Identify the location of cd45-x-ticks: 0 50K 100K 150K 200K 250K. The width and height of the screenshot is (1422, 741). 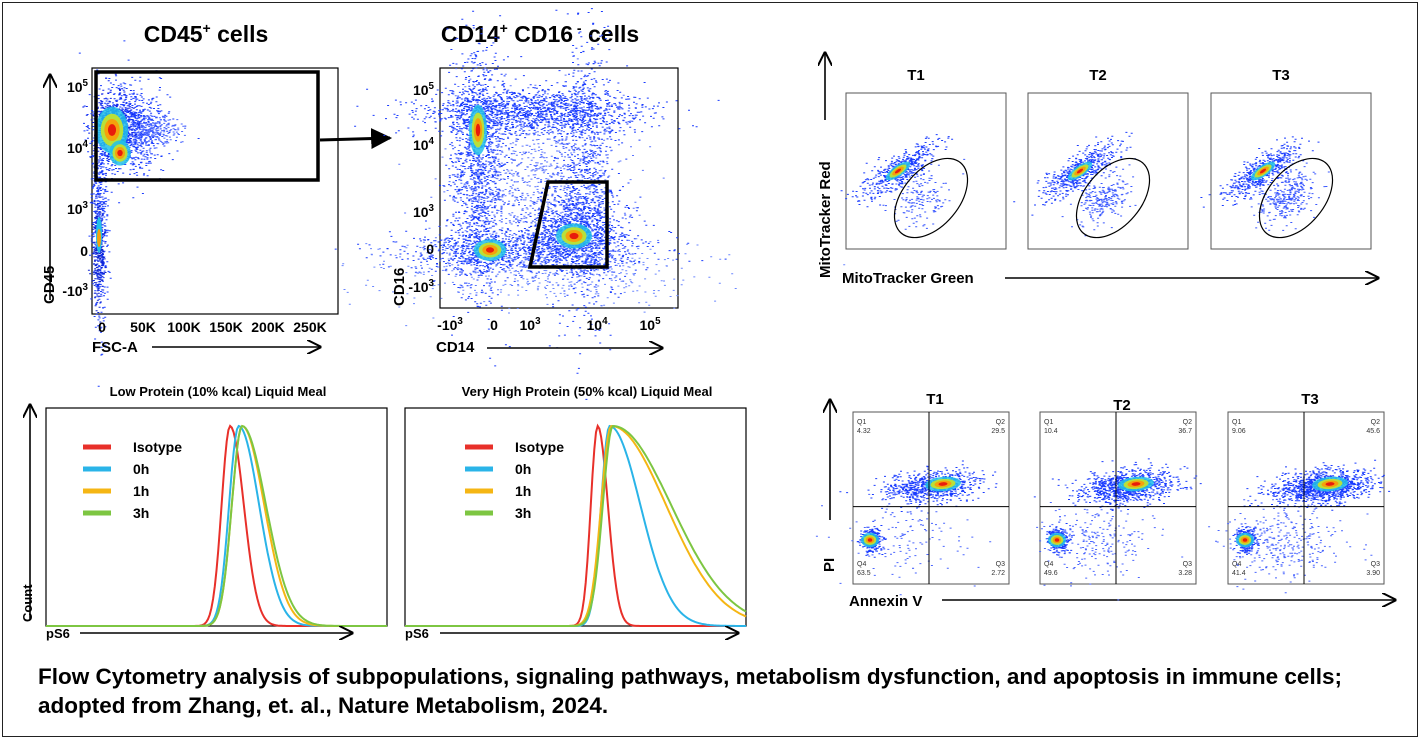
(212, 327).